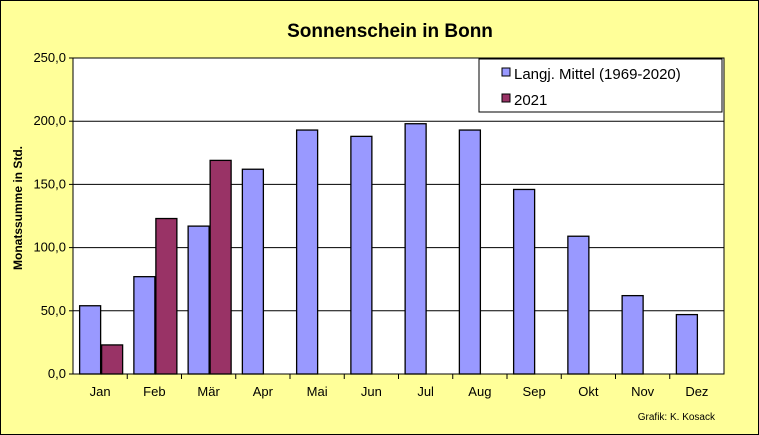 Image resolution: width=759 pixels, height=435 pixels. What do you see at coordinates (390, 31) in the screenshot?
I see `chart-title: Sonnenschein in Bonn` at bounding box center [390, 31].